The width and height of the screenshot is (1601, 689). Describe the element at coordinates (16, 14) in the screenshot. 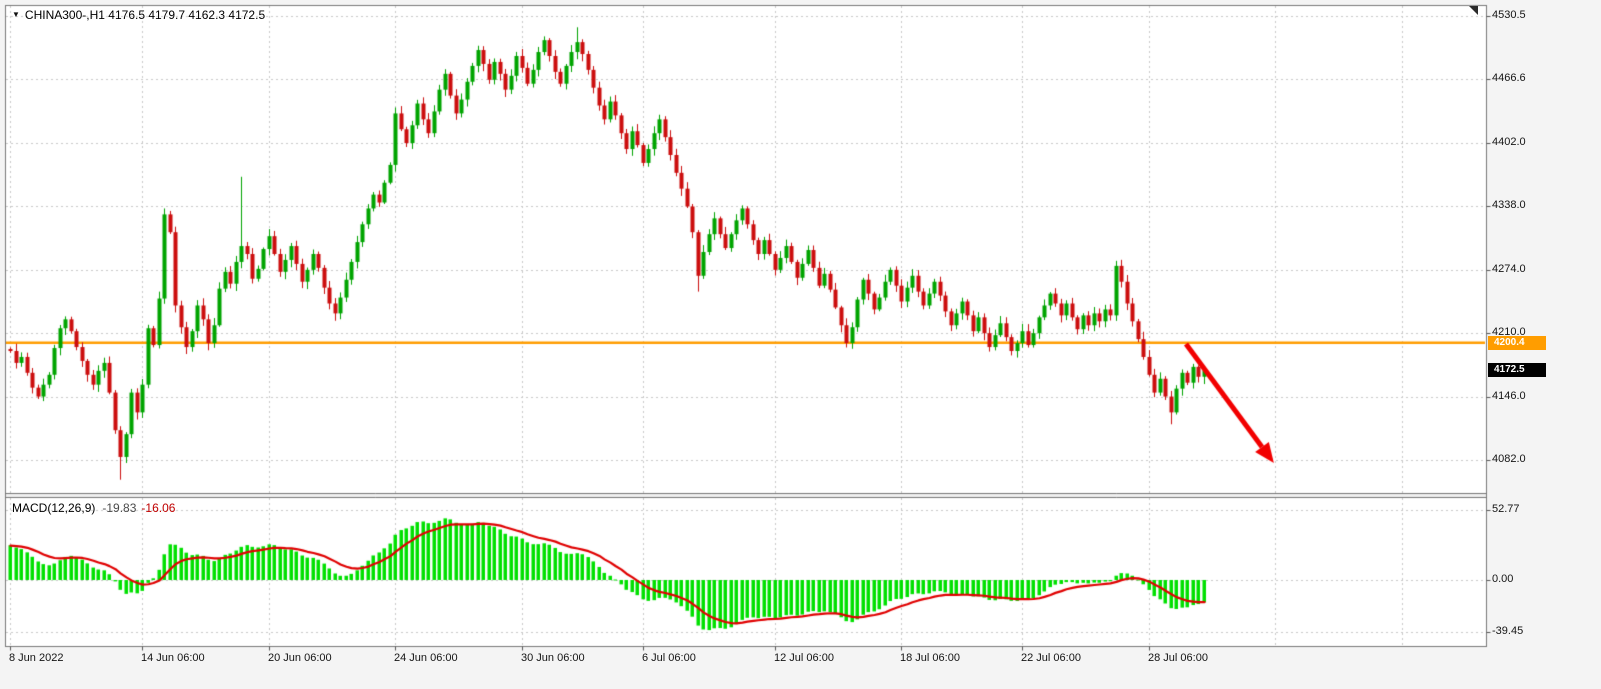

I see `symbol-dropdown-icon: ▼` at that location.